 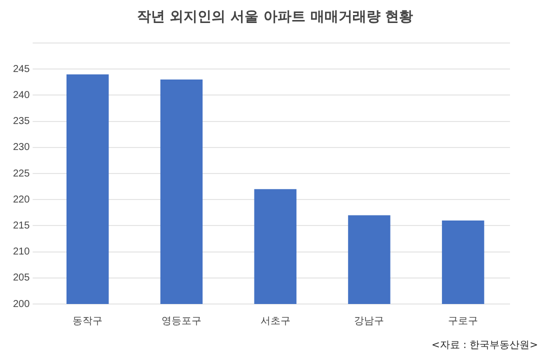 I want to click on y-tick-label: 205, so click(x=21, y=278).